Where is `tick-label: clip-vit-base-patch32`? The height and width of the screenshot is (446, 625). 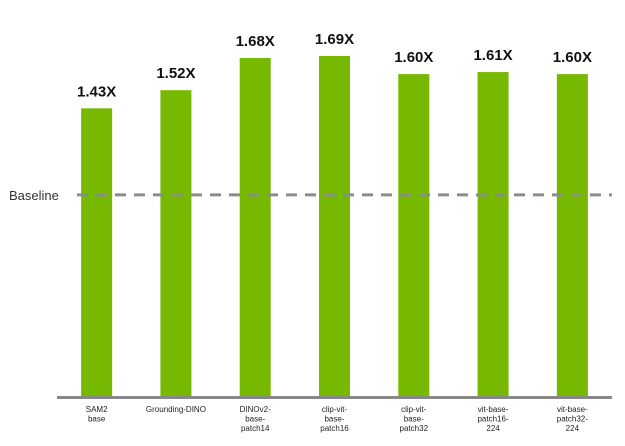
tick-label: clip-vit-base-patch32 is located at coordinates (414, 419).